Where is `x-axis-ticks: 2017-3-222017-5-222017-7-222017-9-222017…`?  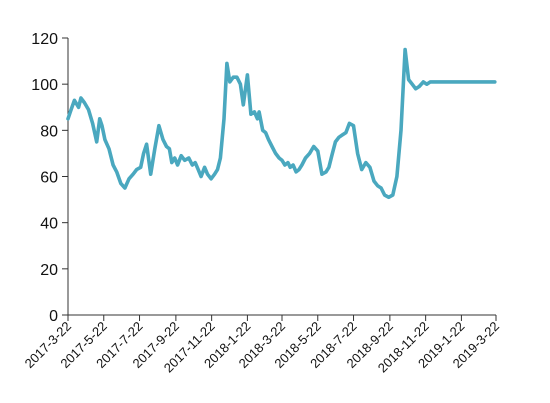 x-axis-ticks: 2017-3-222017-5-222017-7-222017-9-222017… is located at coordinates (262, 345).